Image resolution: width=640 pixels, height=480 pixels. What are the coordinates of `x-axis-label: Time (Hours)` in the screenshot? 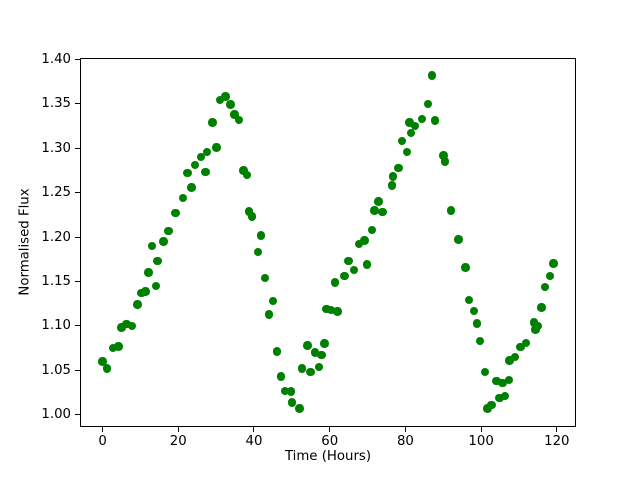 It's located at (328, 456).